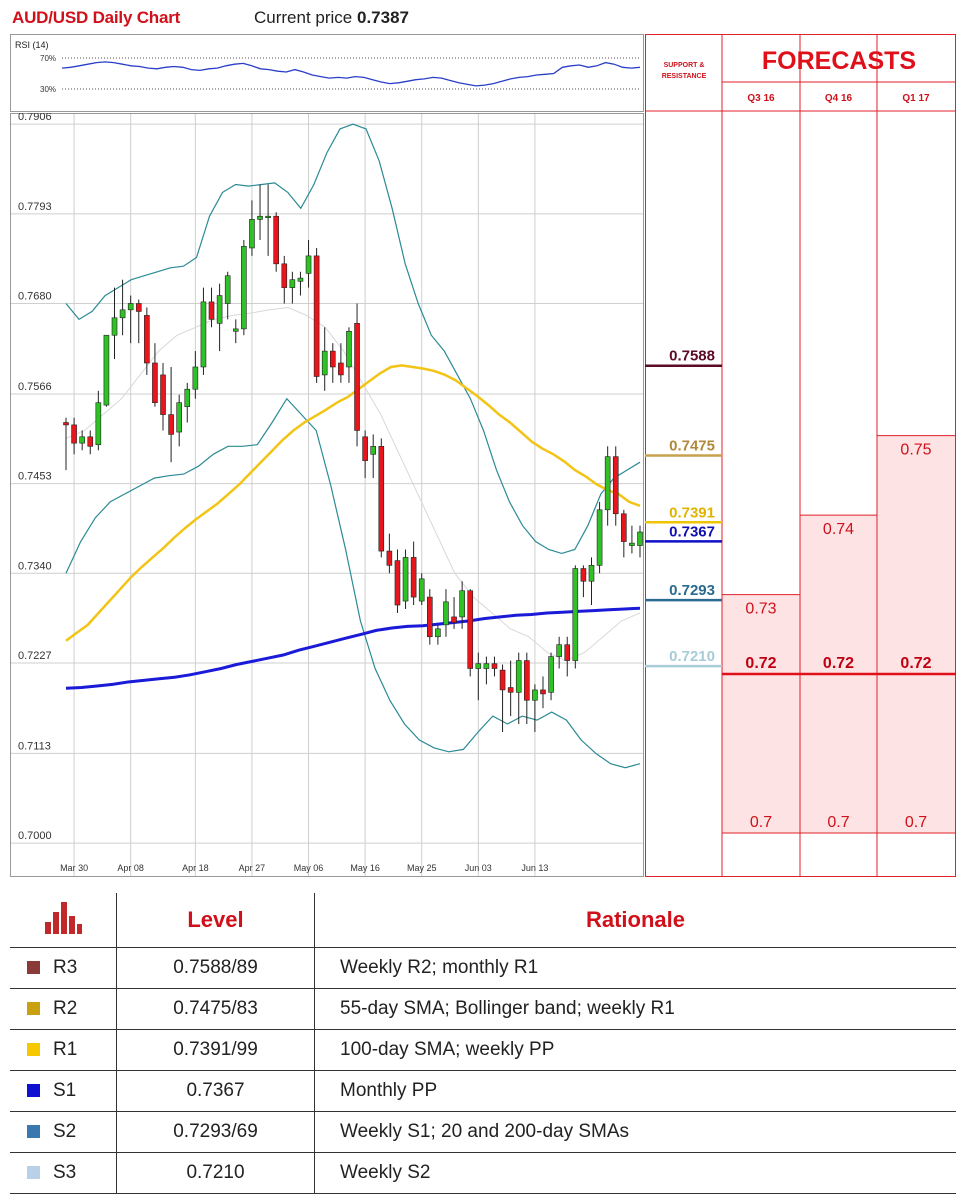  I want to click on bar-chart-icon, so click(63, 918).